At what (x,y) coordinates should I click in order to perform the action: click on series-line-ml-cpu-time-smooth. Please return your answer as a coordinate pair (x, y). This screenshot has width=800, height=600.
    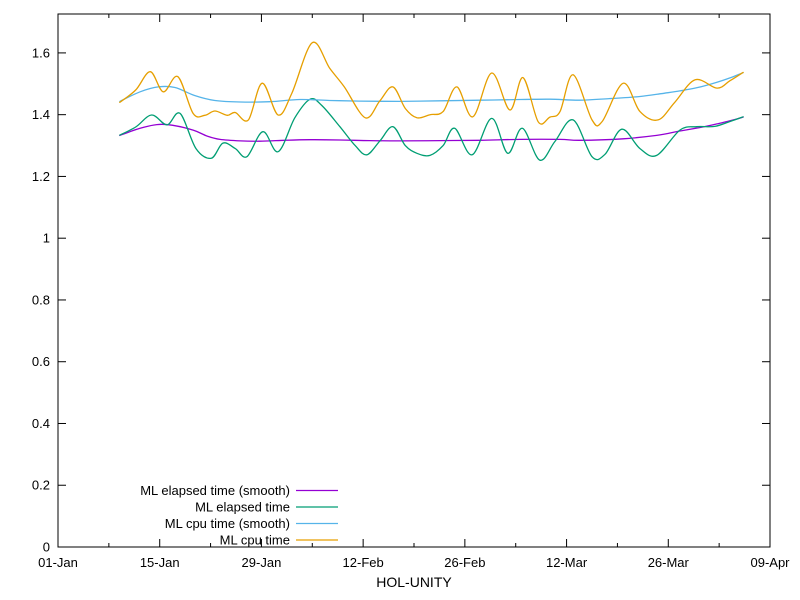
    Looking at the image, I should click on (431, 87).